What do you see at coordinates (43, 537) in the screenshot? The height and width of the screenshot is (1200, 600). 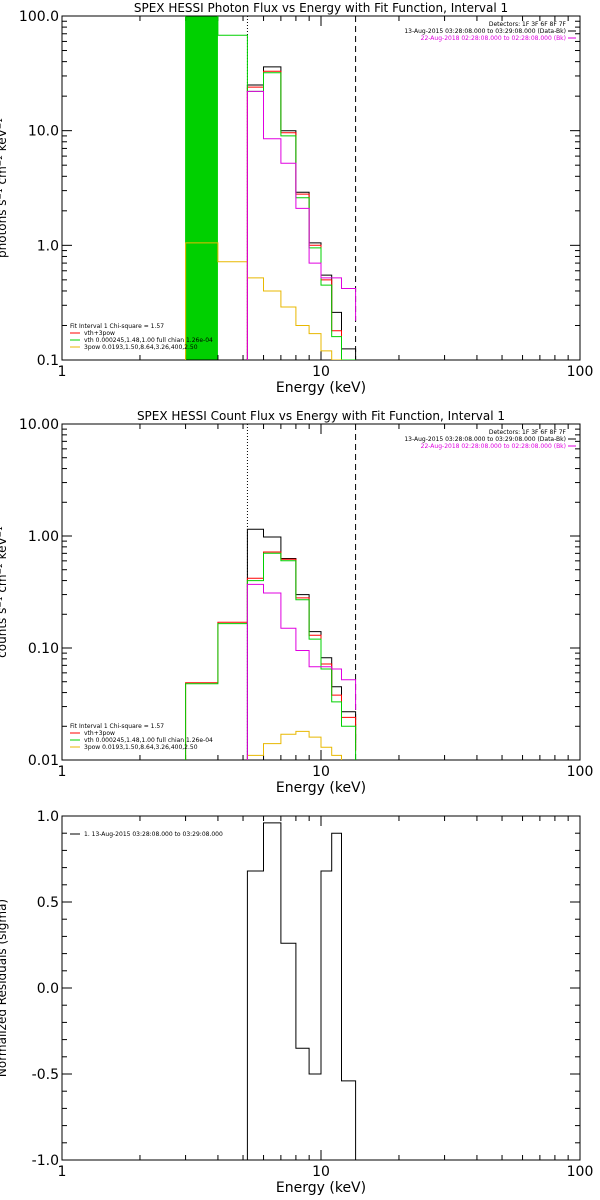 I see `y-tick-label: 1.00` at bounding box center [43, 537].